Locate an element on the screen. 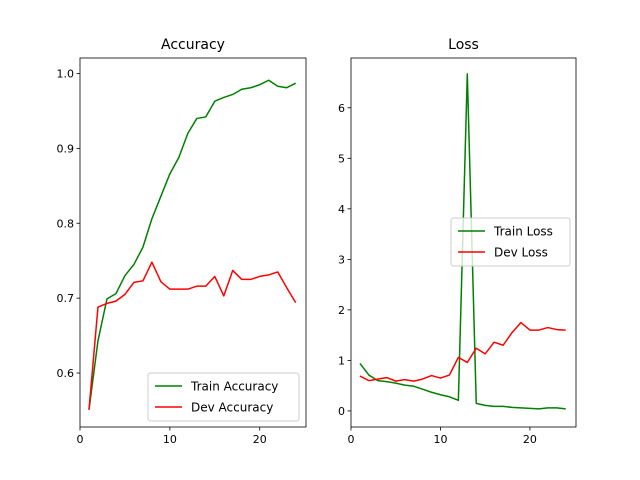 This screenshot has width=640, height=480. y-tick-label: 3 is located at coordinates (341, 259).